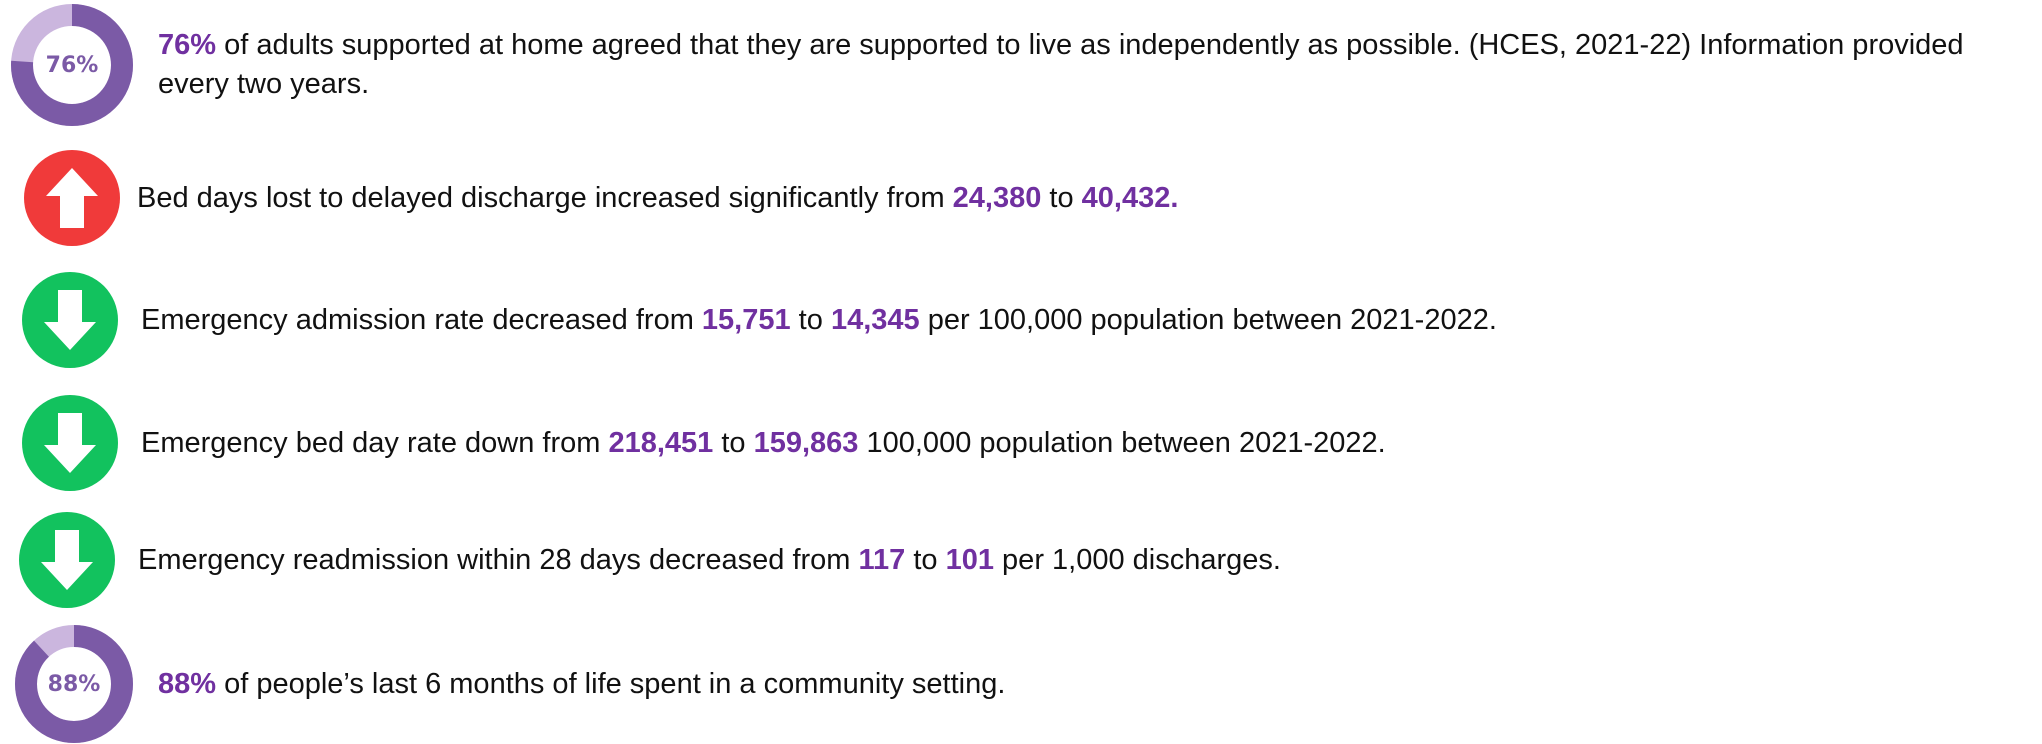 The height and width of the screenshot is (744, 2042). Describe the element at coordinates (1122, 442) in the screenshot. I see `text: 100,000 population between 2021-2022.` at that location.